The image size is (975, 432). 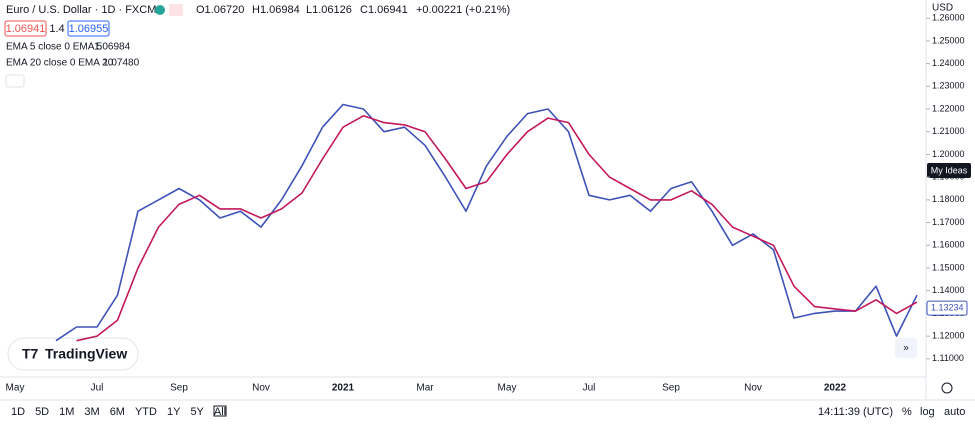 What do you see at coordinates (907, 412) in the screenshot?
I see `percent-toggle: %` at bounding box center [907, 412].